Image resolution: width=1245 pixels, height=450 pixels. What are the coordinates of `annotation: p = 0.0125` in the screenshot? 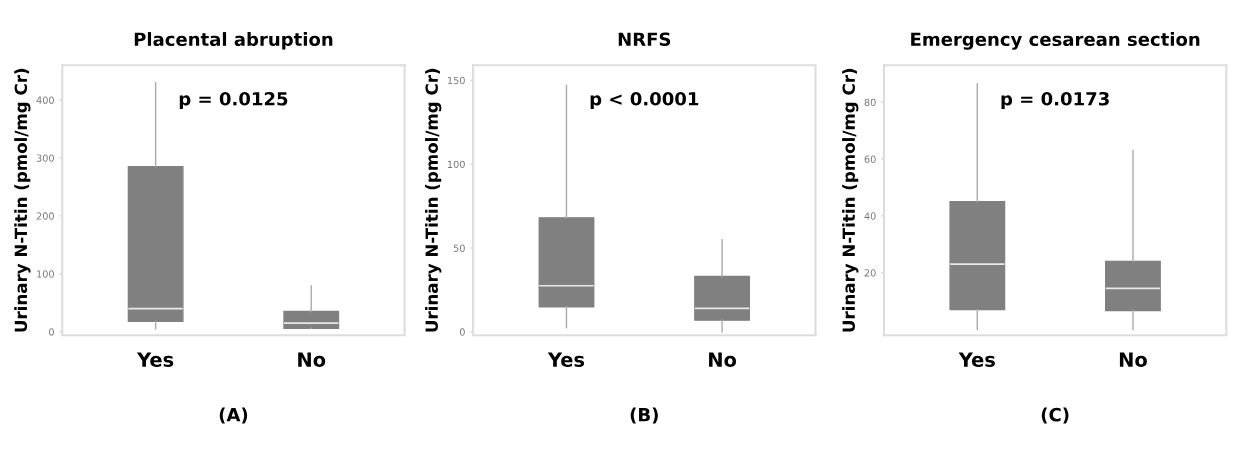 It's located at (233, 100).